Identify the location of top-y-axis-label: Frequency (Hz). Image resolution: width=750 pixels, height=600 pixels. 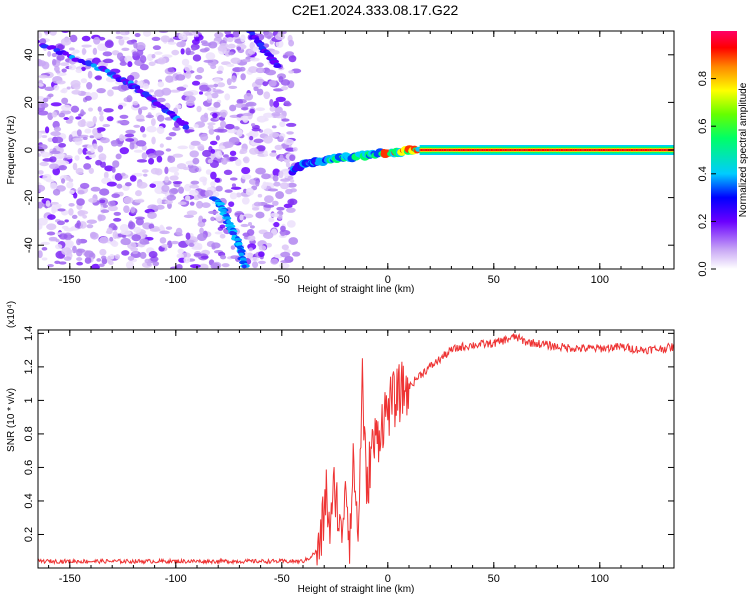
(11, 150).